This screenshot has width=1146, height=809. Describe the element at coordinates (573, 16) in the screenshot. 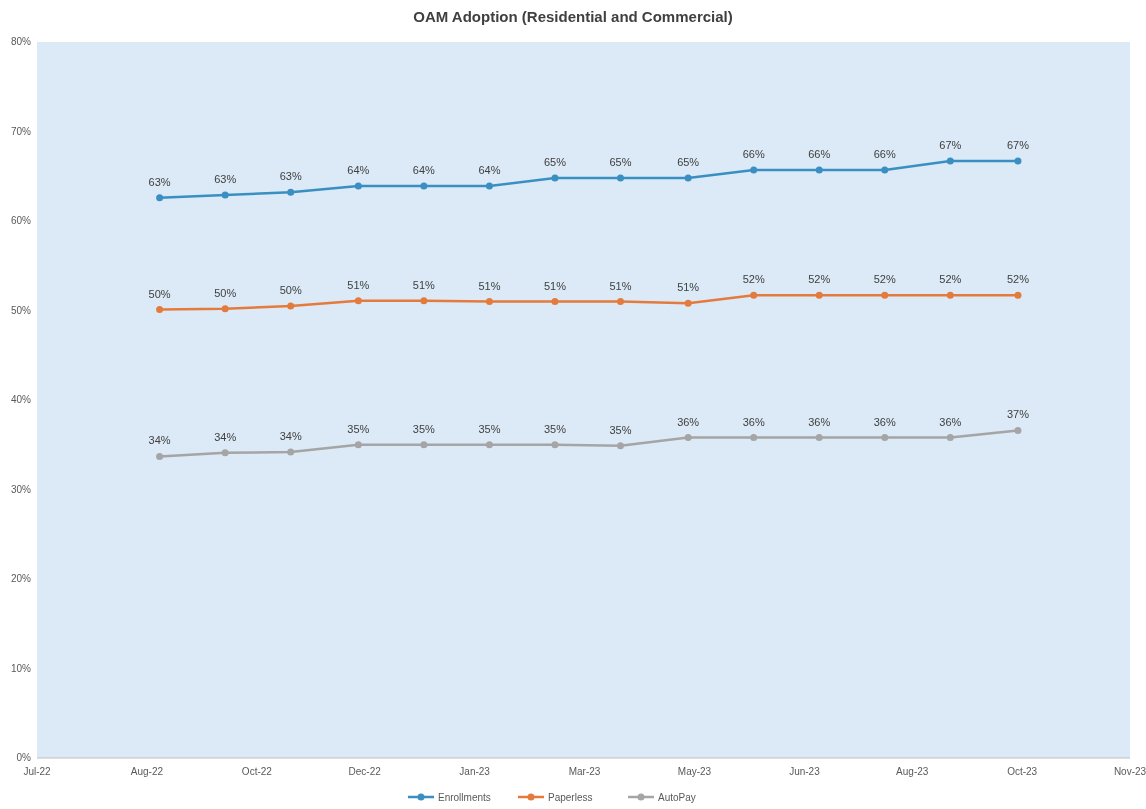

I see `chart-title: OAM Adoption (Residential and Commercial)` at that location.